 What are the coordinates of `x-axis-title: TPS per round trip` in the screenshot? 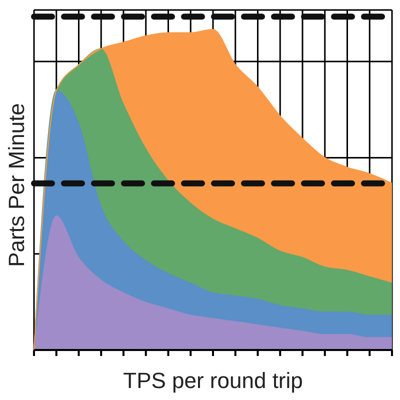 It's located at (213, 380).